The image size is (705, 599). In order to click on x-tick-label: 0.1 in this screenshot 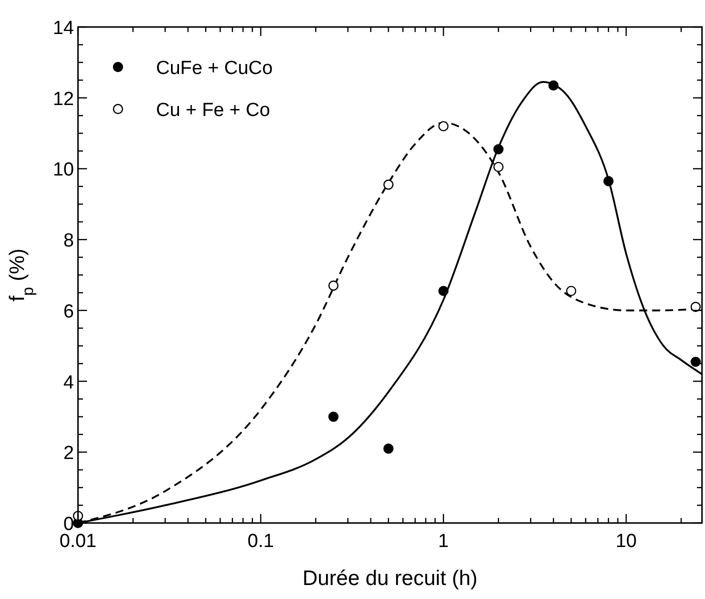, I will do `click(261, 541)`.